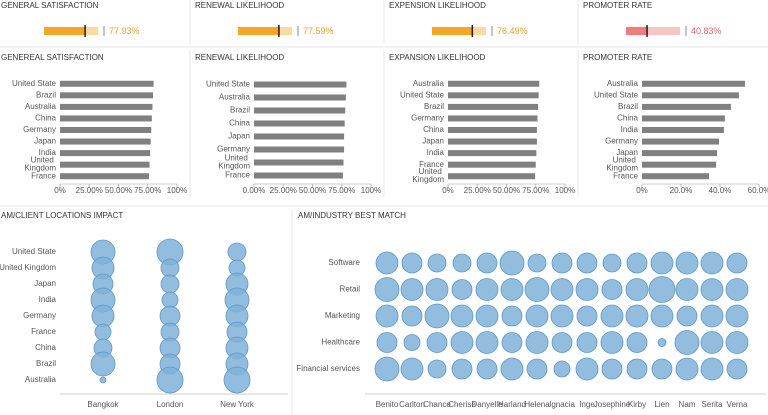 The width and height of the screenshot is (768, 415). What do you see at coordinates (637, 404) in the screenshot?
I see `x-category-label: Kirby` at bounding box center [637, 404].